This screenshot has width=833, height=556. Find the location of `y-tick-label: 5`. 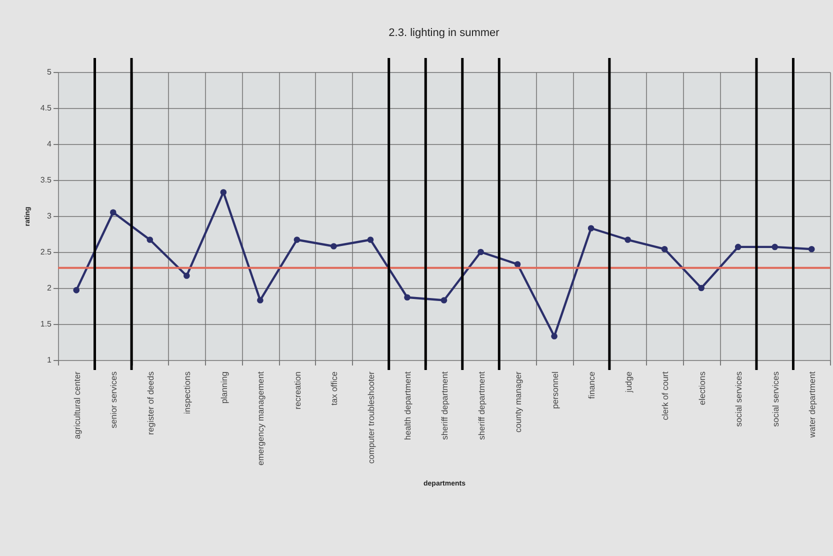

y-tick-label: 5 is located at coordinates (49, 72).